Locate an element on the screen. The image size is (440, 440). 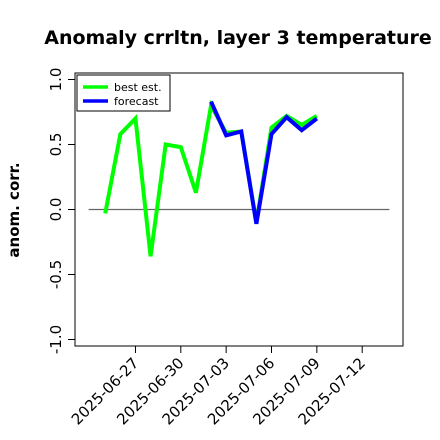
y-tick-label: -1.0 is located at coordinates (56, 339).